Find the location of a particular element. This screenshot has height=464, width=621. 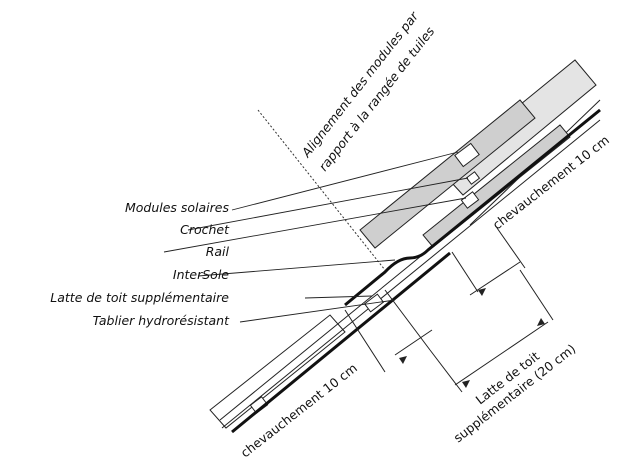

annotation-alignment-line1: Alignement des modules par is located at coordinates (360, 84).